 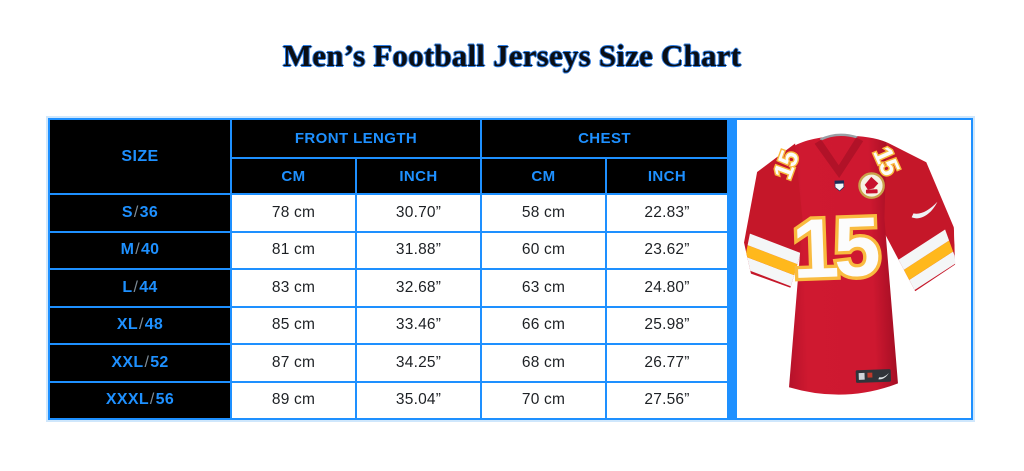 I want to click on cell-chest-inch: 24.80”, so click(x=667, y=288).